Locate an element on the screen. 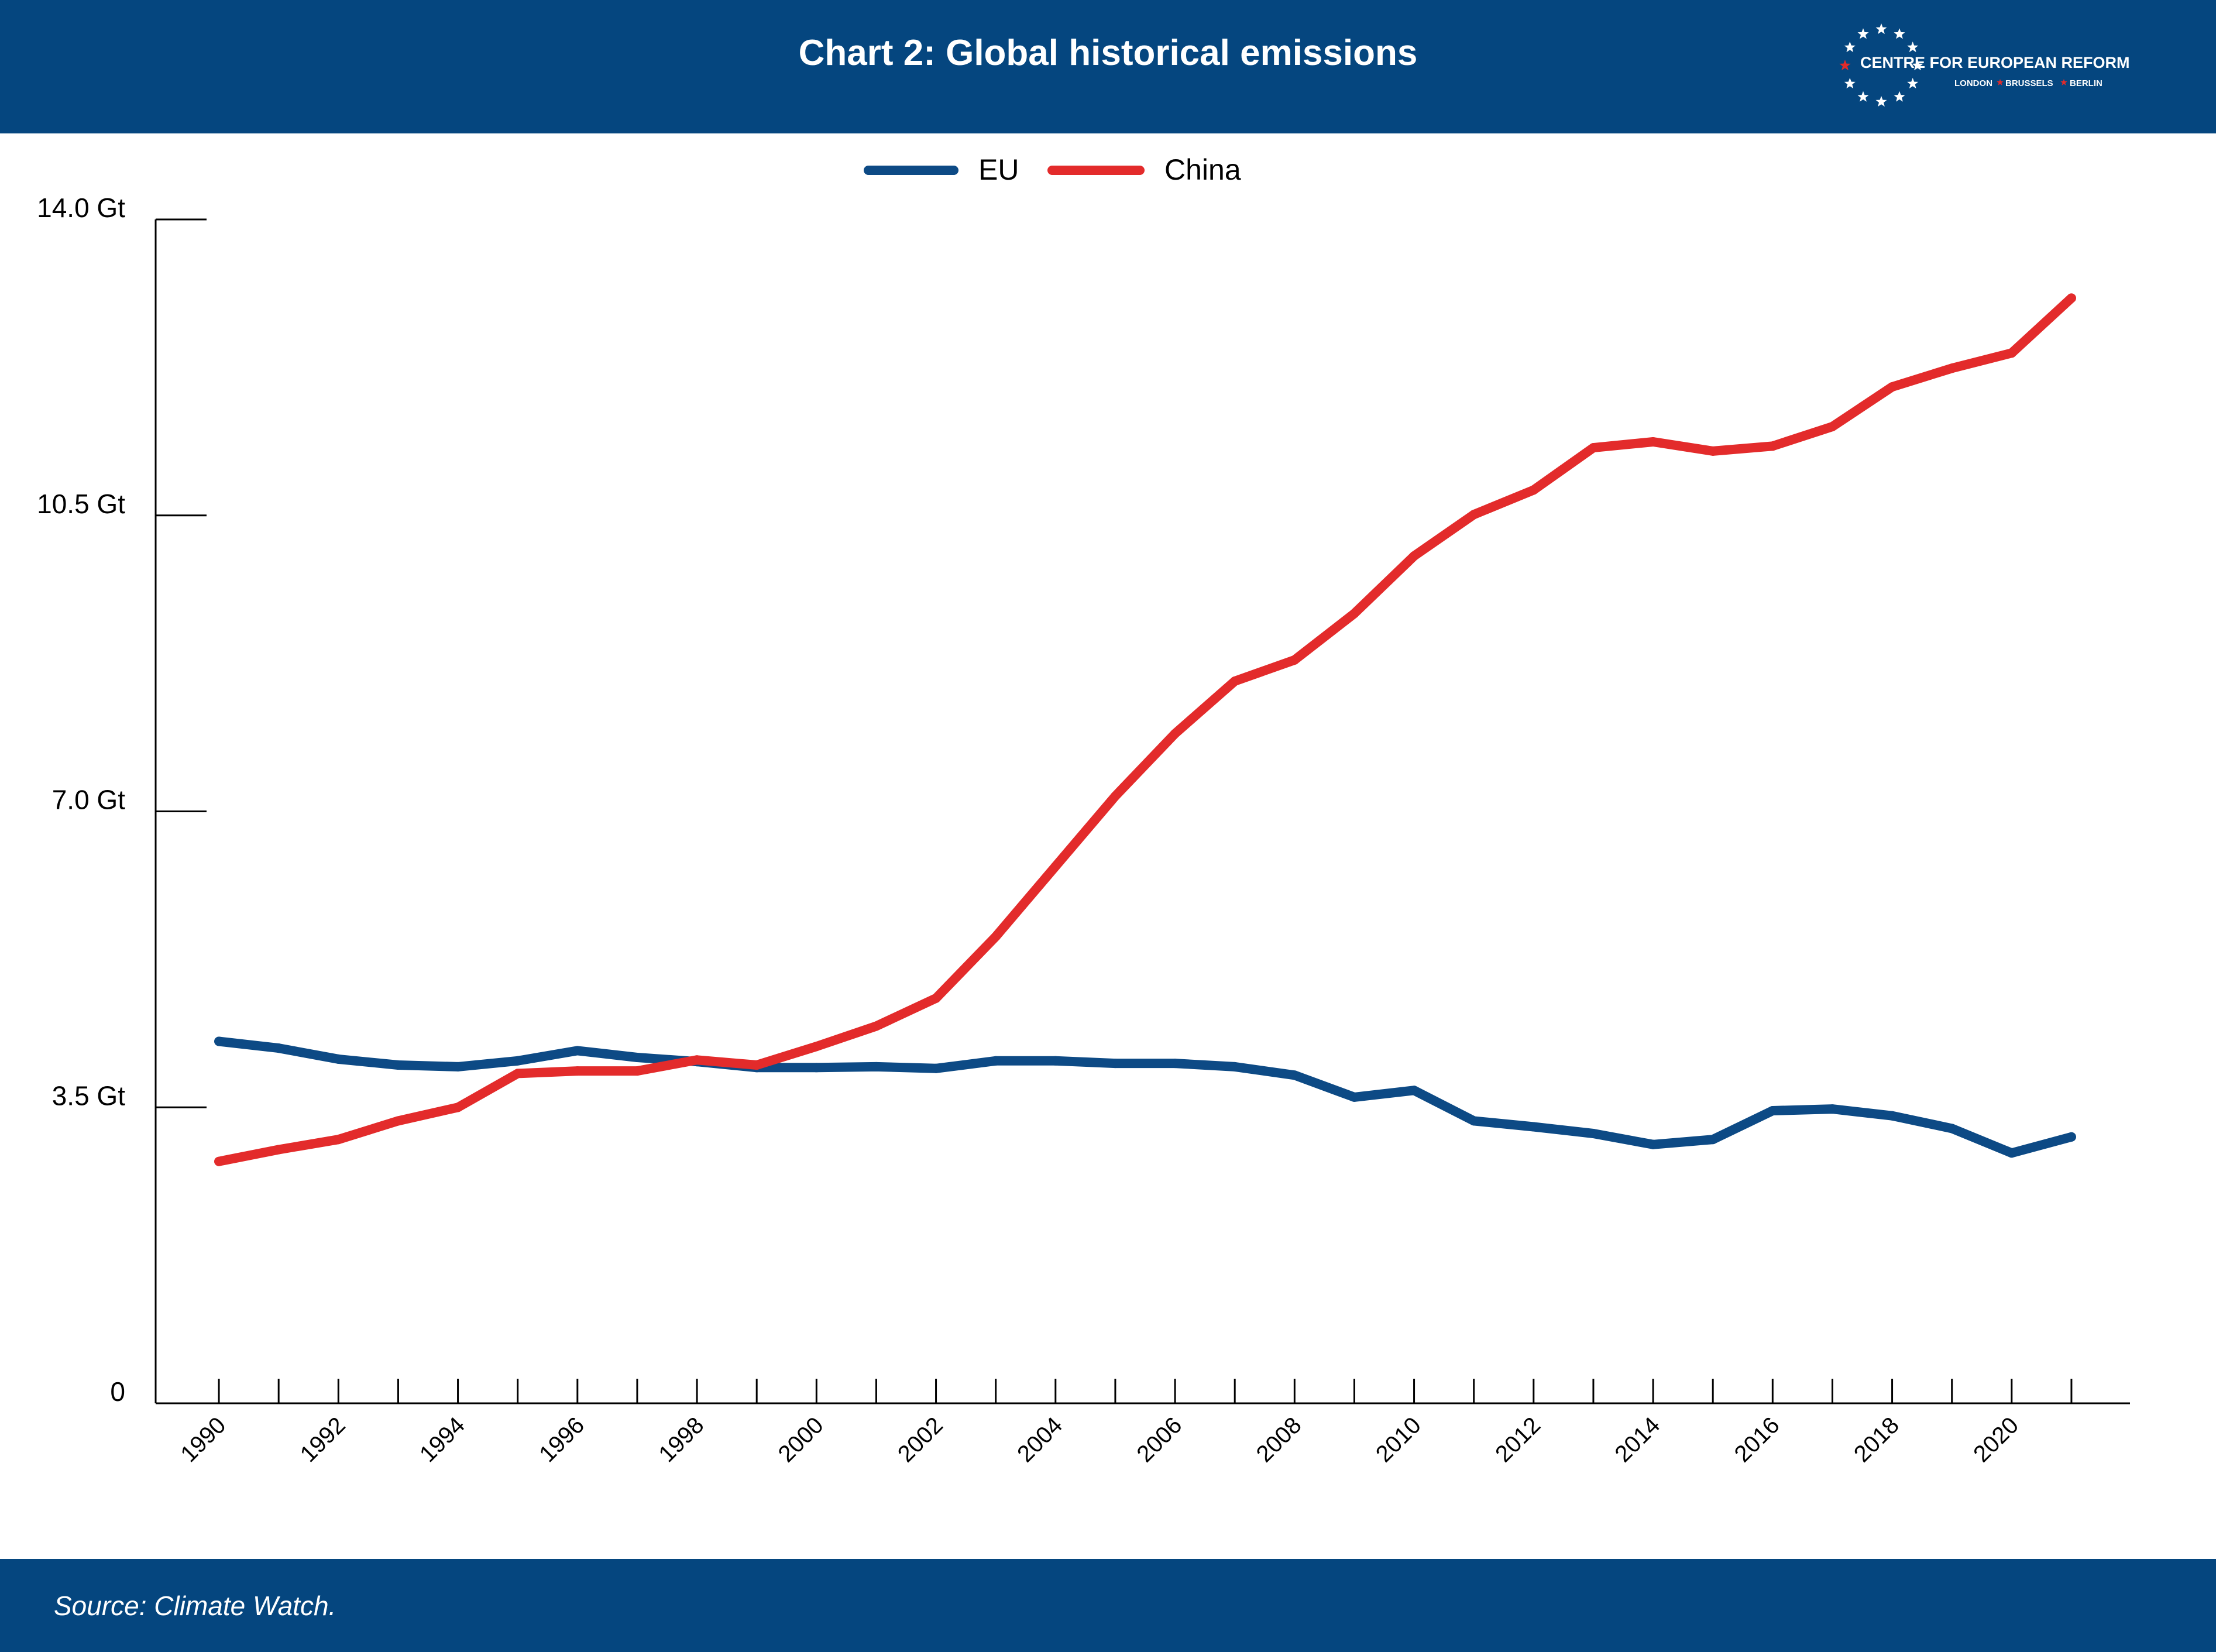  city-separator-stars is located at coordinates (2032, 82).